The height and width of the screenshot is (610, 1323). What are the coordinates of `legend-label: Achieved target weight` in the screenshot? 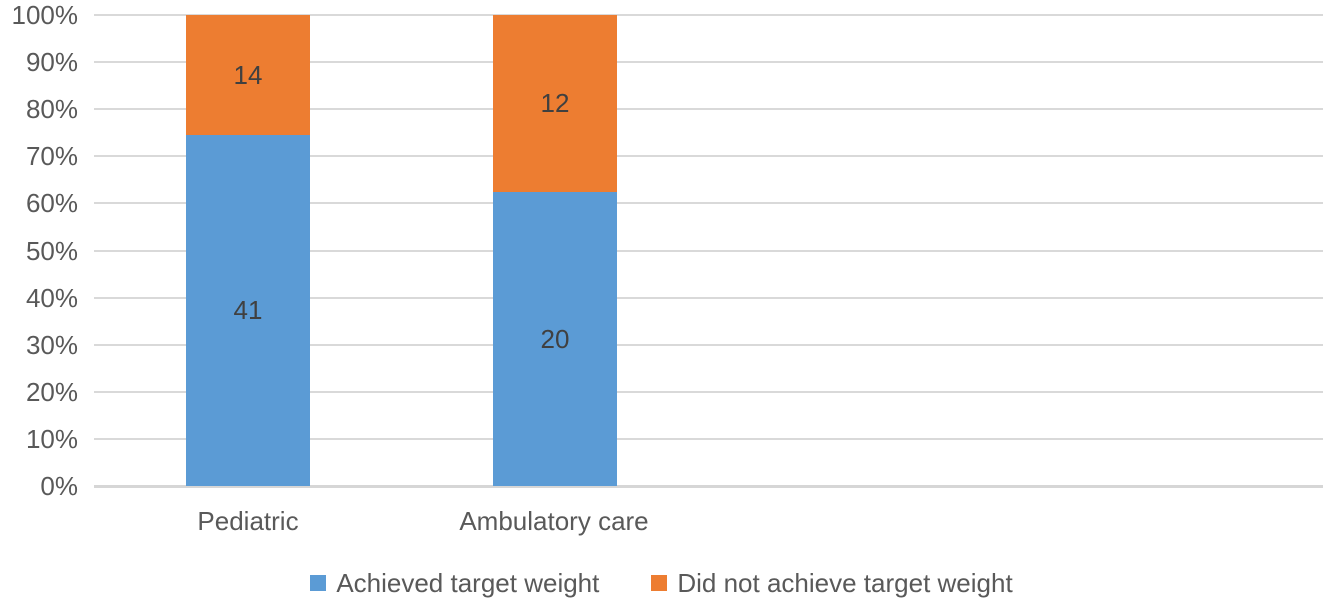 It's located at (468, 583).